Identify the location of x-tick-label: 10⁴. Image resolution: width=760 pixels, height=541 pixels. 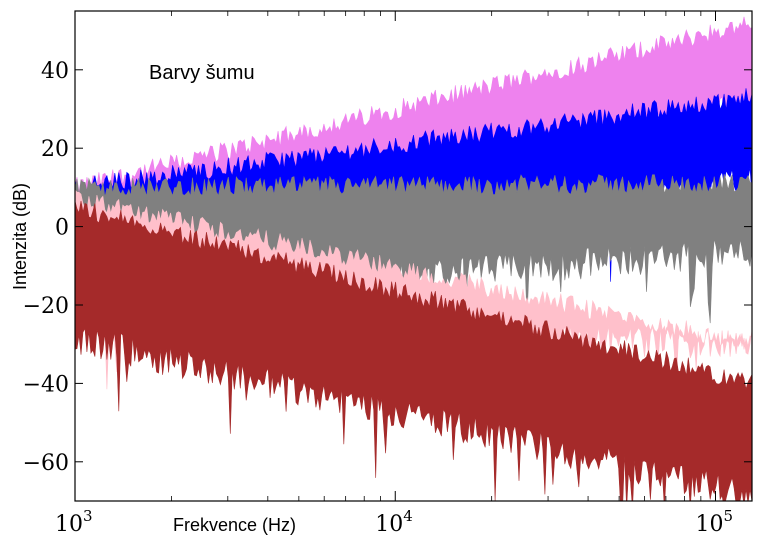
(394, 522).